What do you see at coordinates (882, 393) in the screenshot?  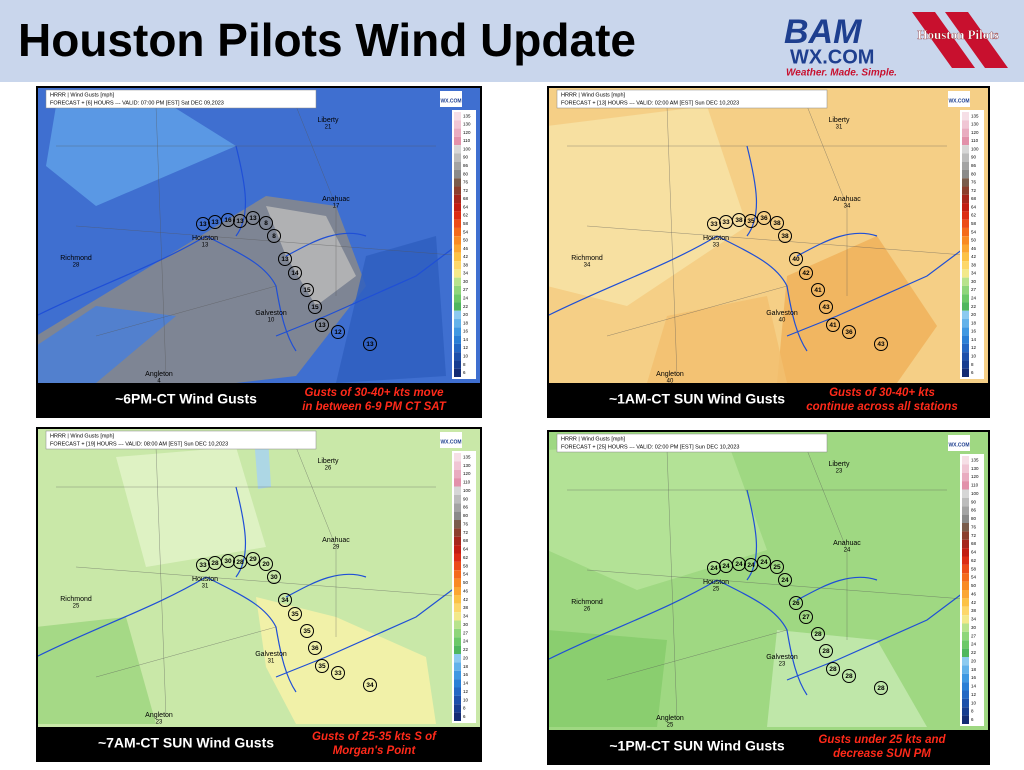 I see `caption-note: Gusts of 30-40+ kts` at bounding box center [882, 393].